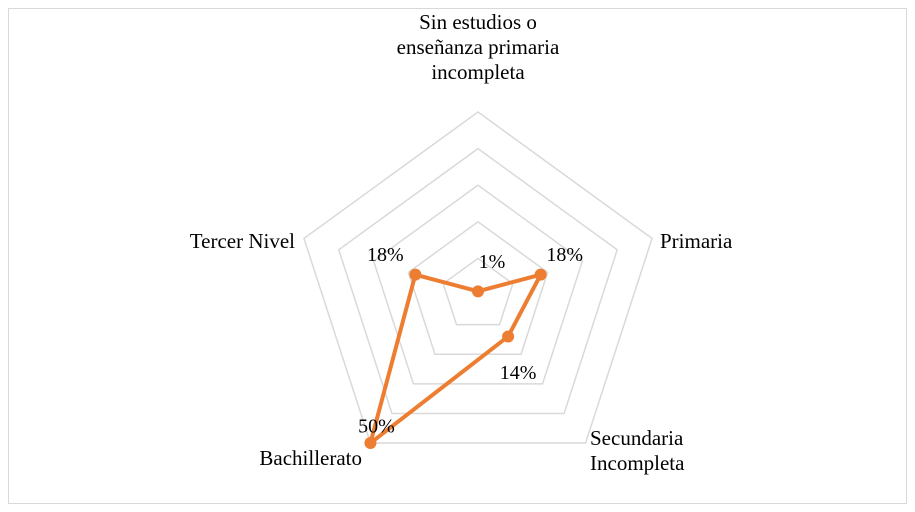 The height and width of the screenshot is (512, 915). What do you see at coordinates (376, 427) in the screenshot?
I see `data-label: 50%` at bounding box center [376, 427].